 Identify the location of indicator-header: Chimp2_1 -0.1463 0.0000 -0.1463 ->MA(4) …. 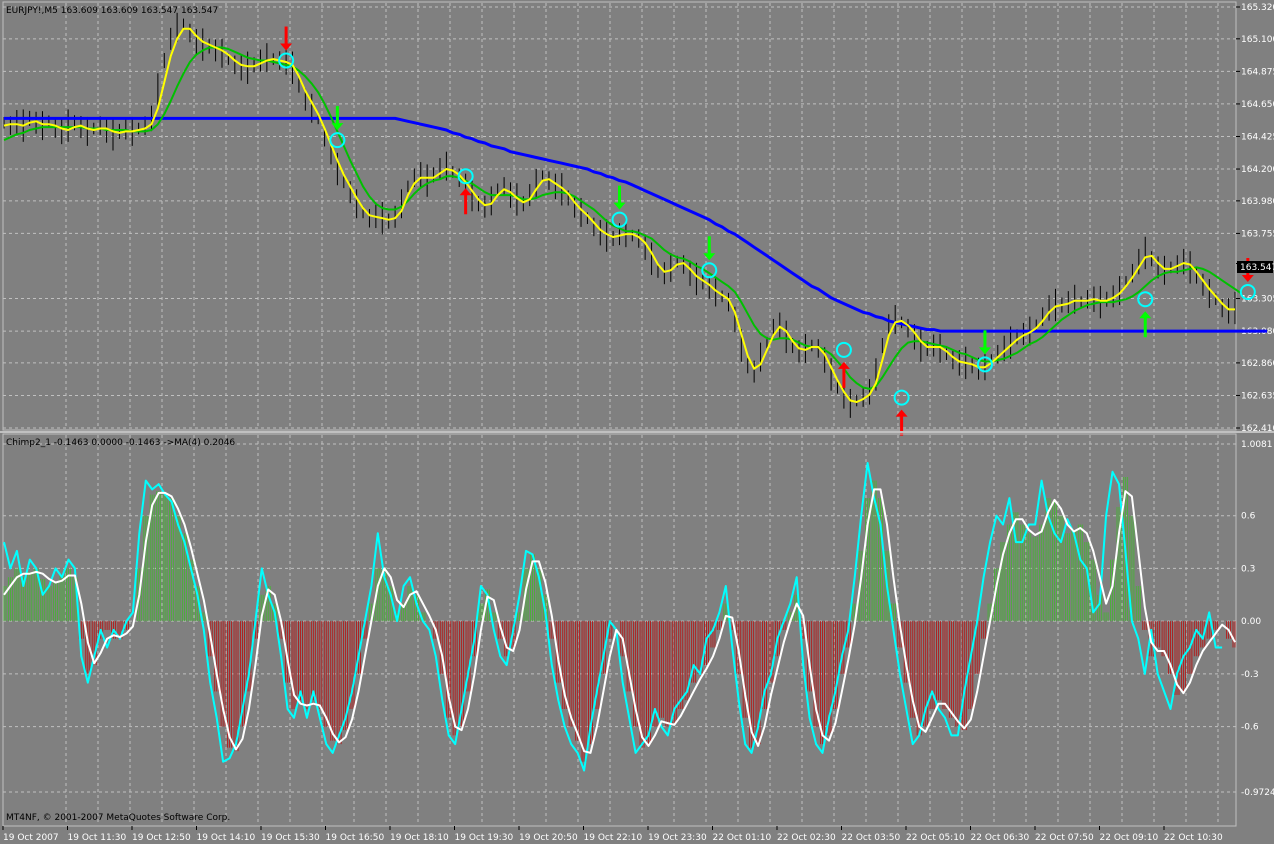
(120, 443).